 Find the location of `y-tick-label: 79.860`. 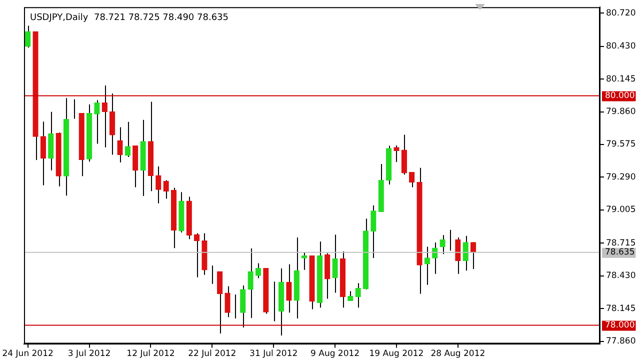

y-tick-label: 79.860 is located at coordinates (621, 112).